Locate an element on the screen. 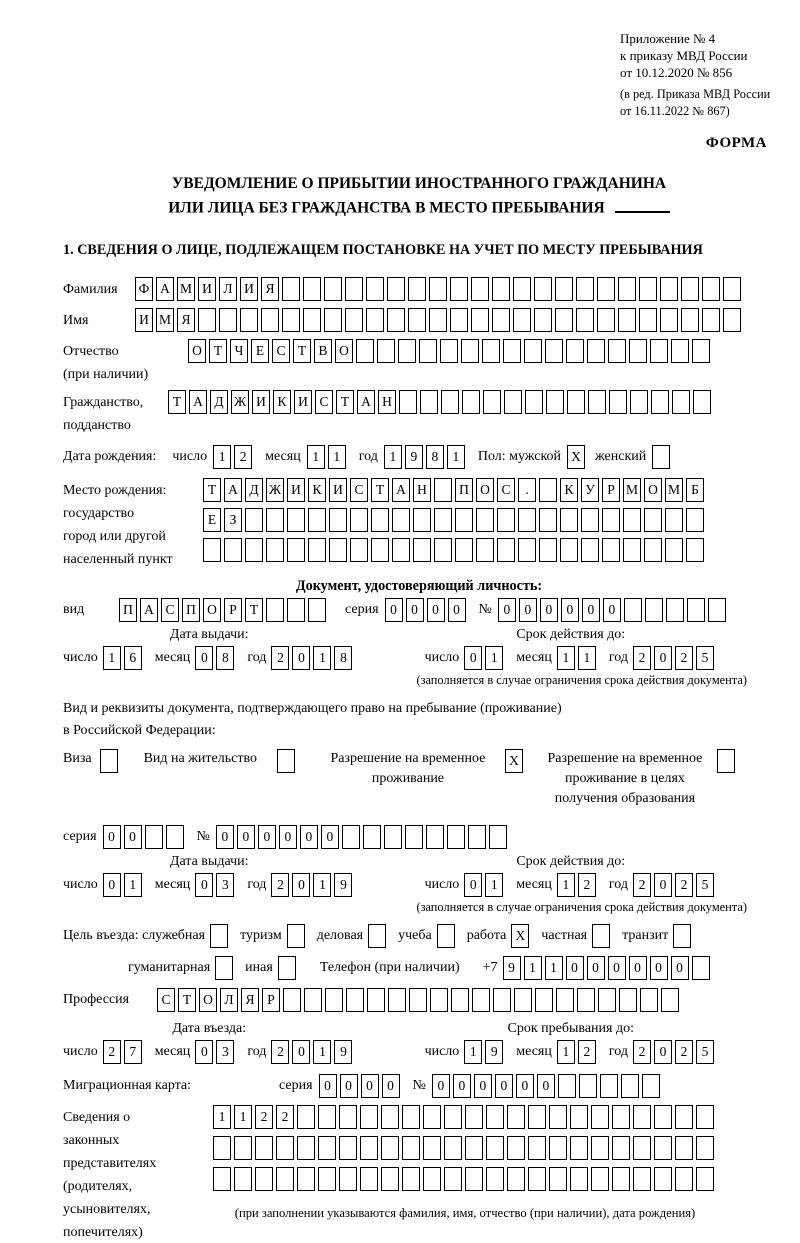  form-cell: З is located at coordinates (233, 519).